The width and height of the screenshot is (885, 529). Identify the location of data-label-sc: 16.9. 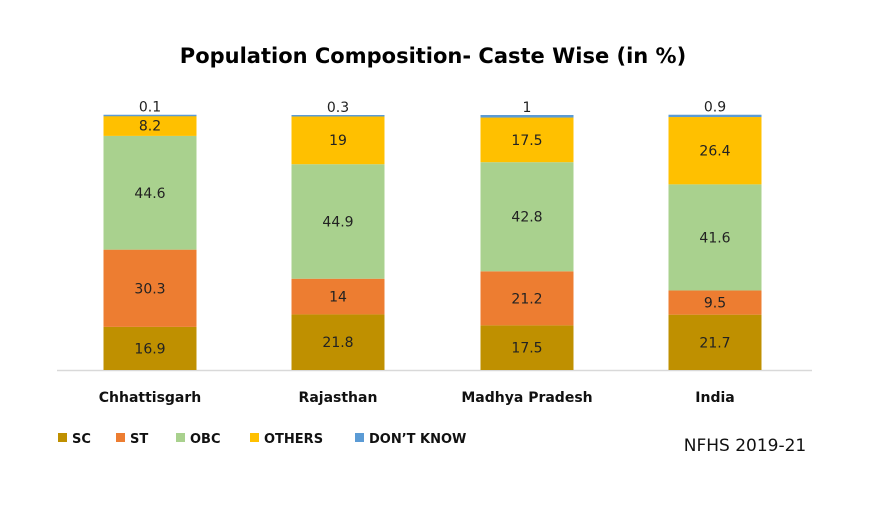
(149, 349).